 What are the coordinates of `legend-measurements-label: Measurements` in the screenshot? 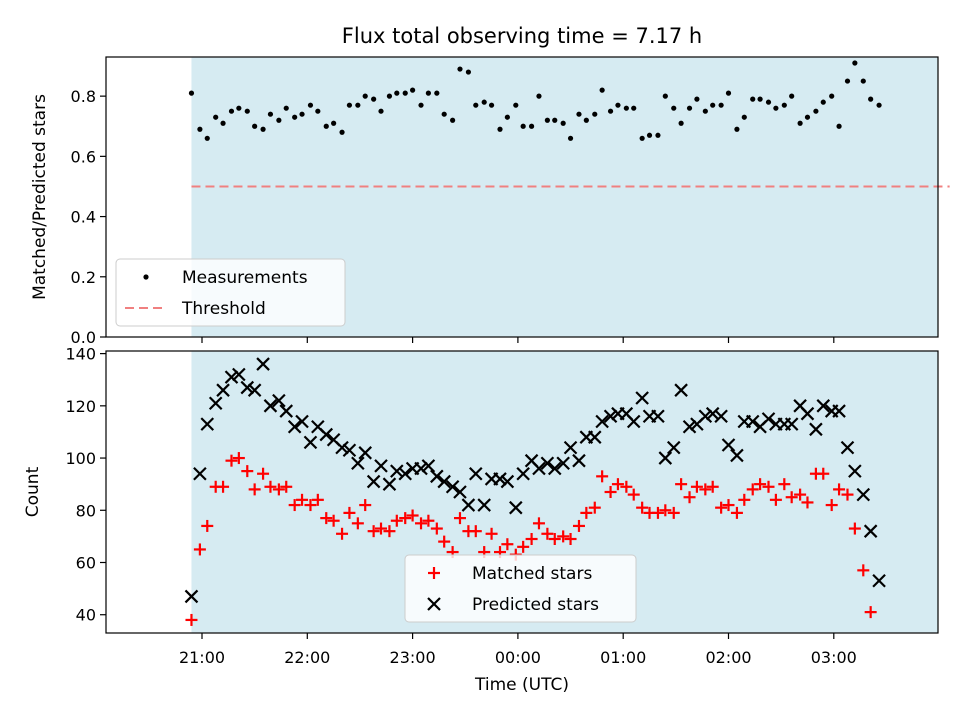 It's located at (245, 278).